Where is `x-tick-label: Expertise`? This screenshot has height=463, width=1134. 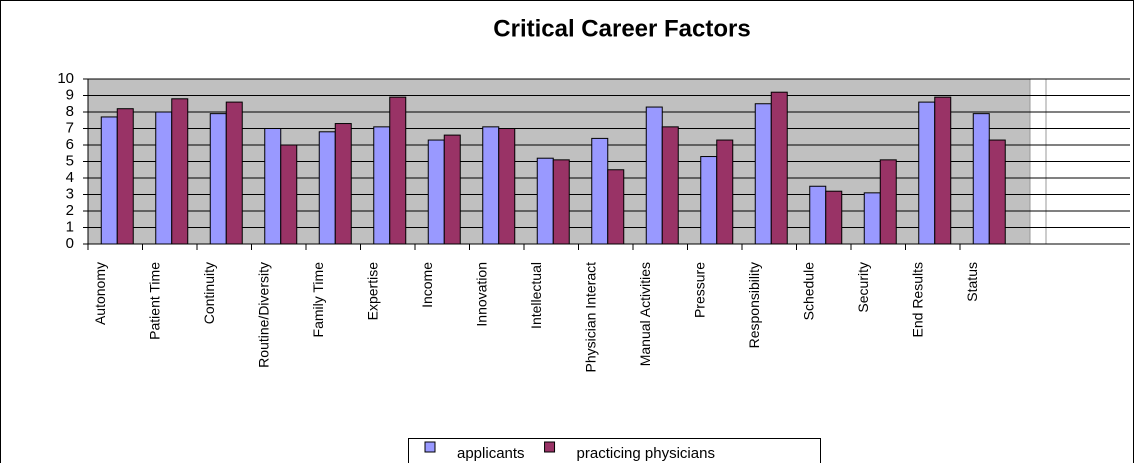 x-tick-label: Expertise is located at coordinates (372, 291).